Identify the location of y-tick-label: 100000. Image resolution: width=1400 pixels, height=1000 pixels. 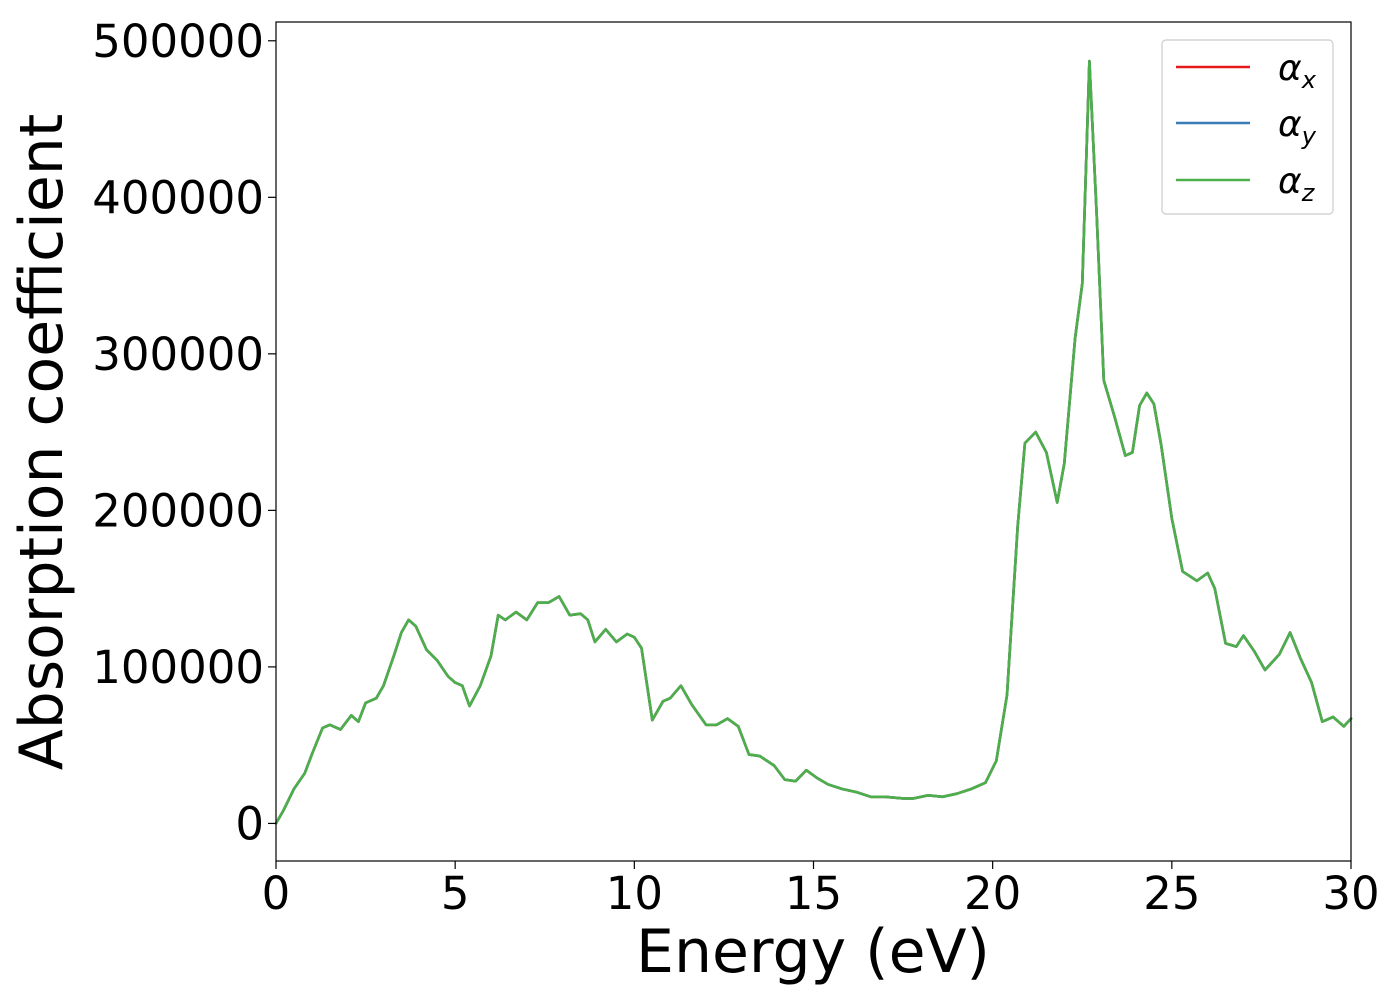
(178, 667).